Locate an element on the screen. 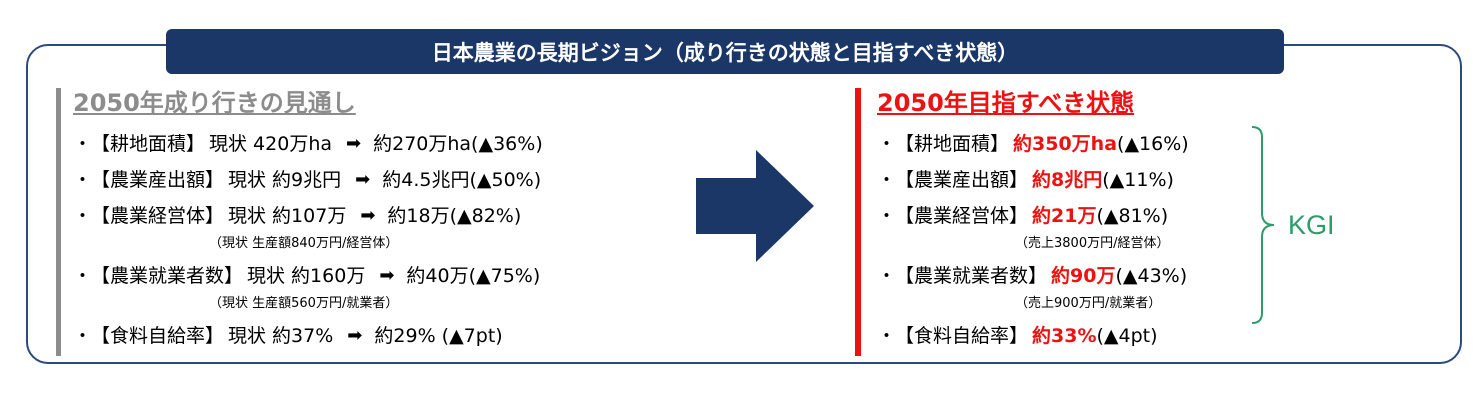 This screenshot has height=400, width=1484. current-value: 現状 420万ha is located at coordinates (271, 144).